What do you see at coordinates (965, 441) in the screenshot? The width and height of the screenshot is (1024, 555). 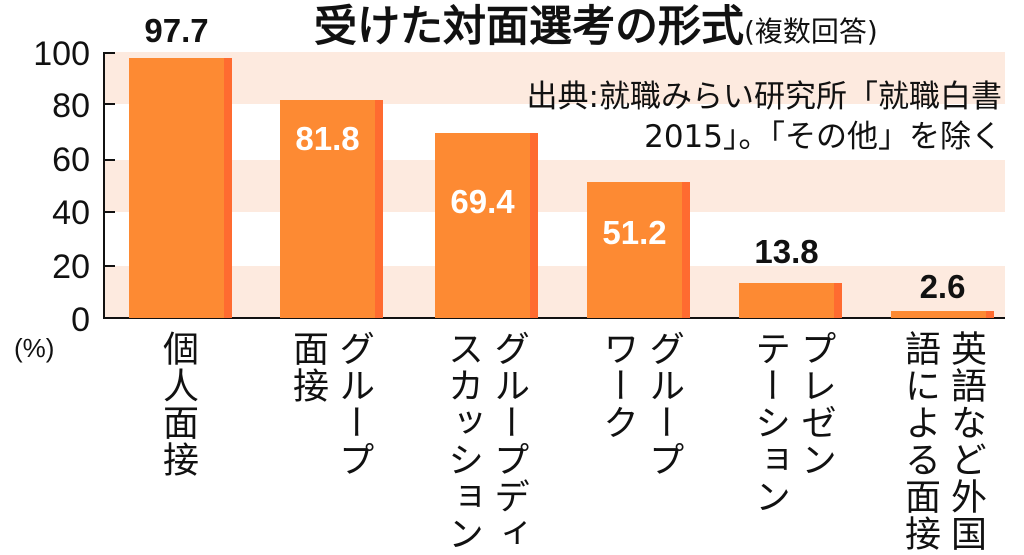 I see `x-label-line: 英語など外国` at bounding box center [965, 441].